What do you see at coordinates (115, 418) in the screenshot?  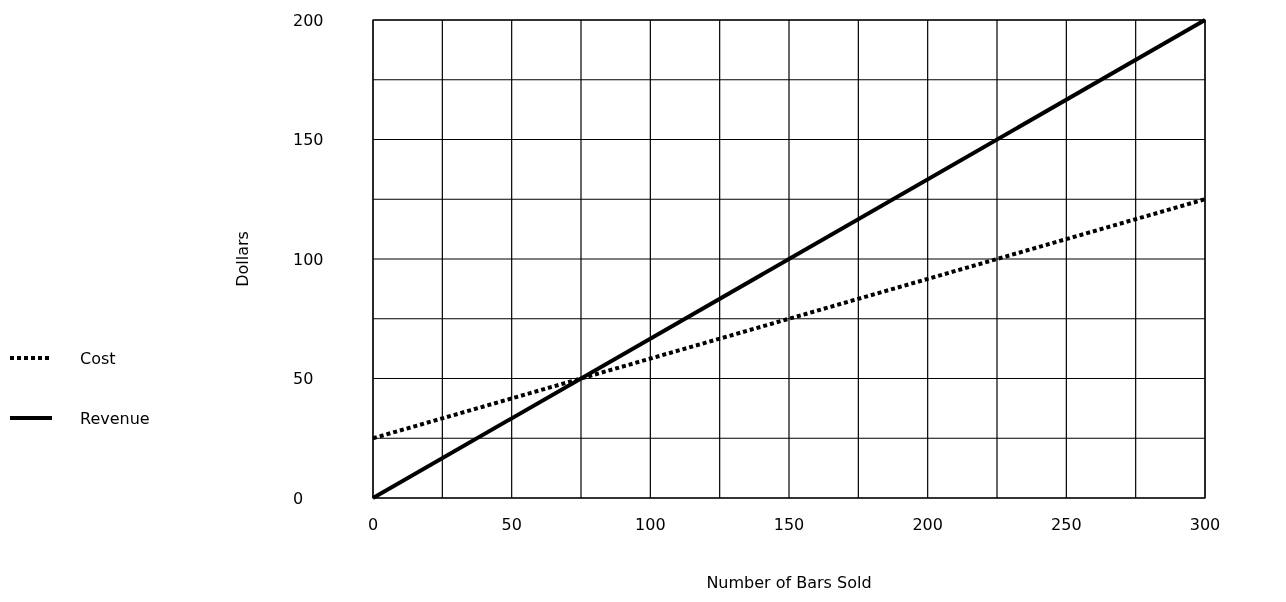 I see `legend-label: Revenue` at bounding box center [115, 418].